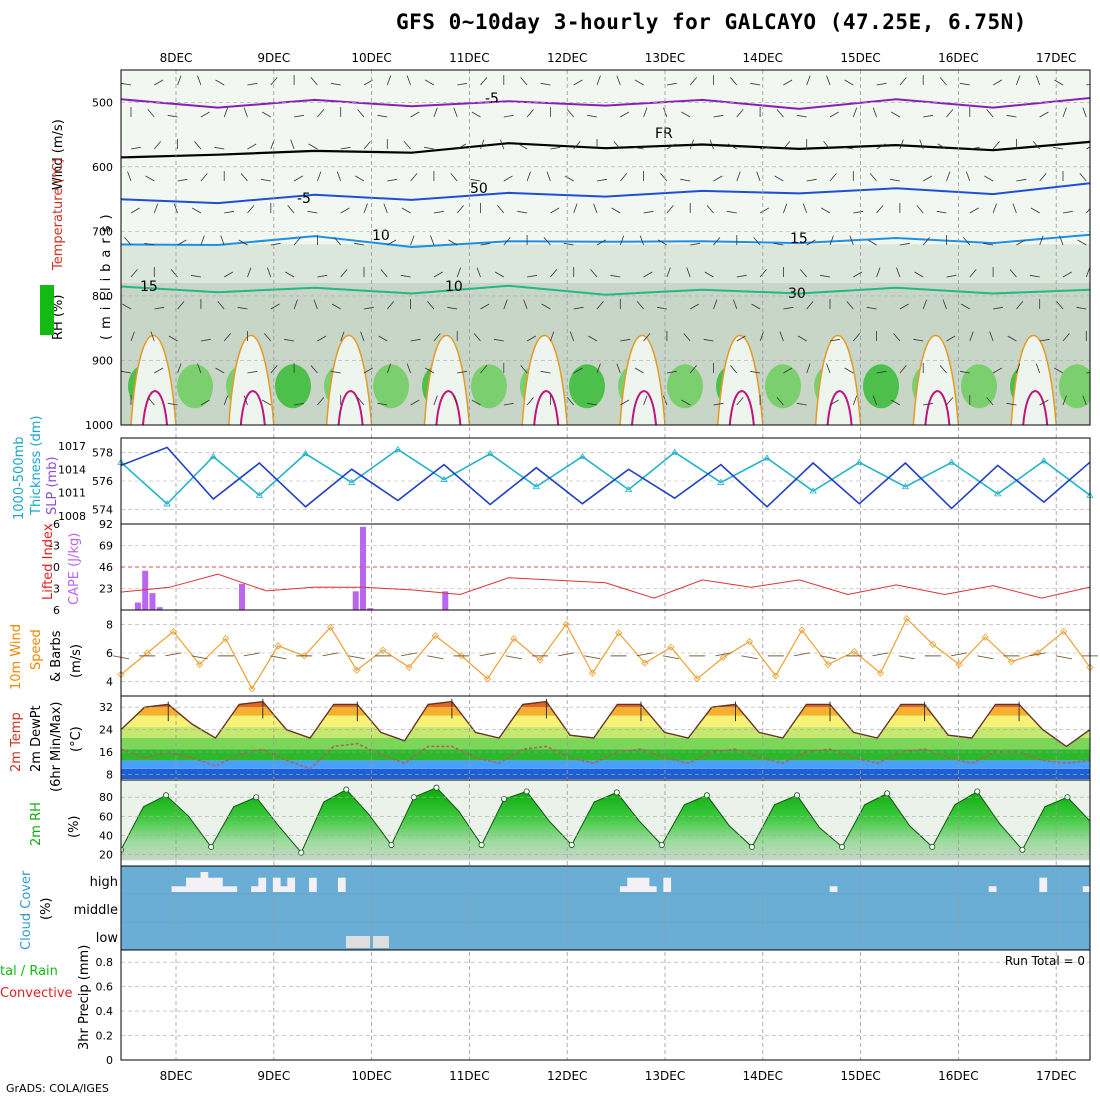 This screenshot has height=1100, width=1100. What do you see at coordinates (36, 466) in the screenshot?
I see `label-thickness-2: Thickness (dm)` at bounding box center [36, 466].